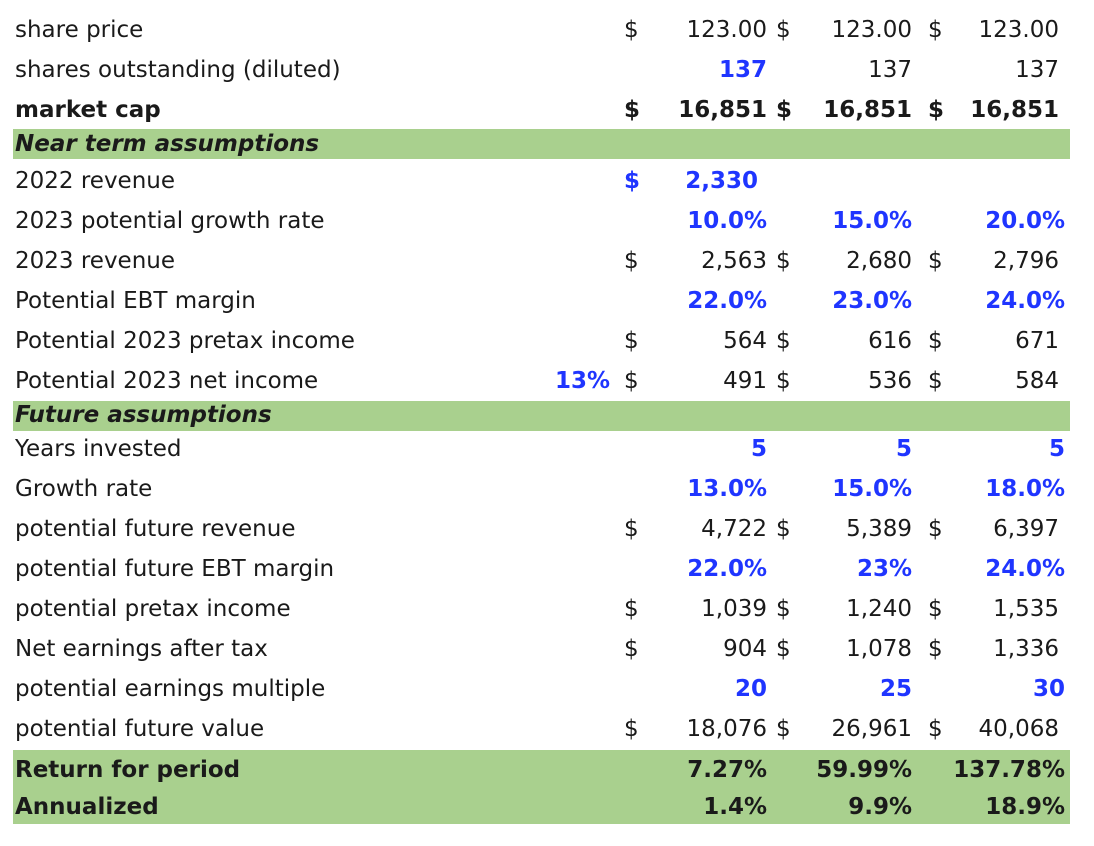  I want to click on value-col-2: 23%, so click(884, 569).